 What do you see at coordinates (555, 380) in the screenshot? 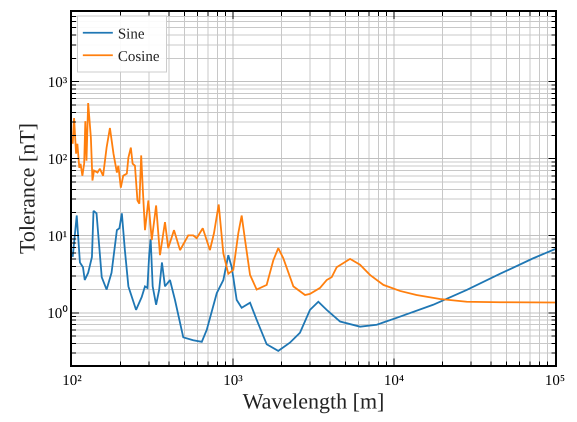
I see `x-tick-label: 10⁵` at bounding box center [555, 380].